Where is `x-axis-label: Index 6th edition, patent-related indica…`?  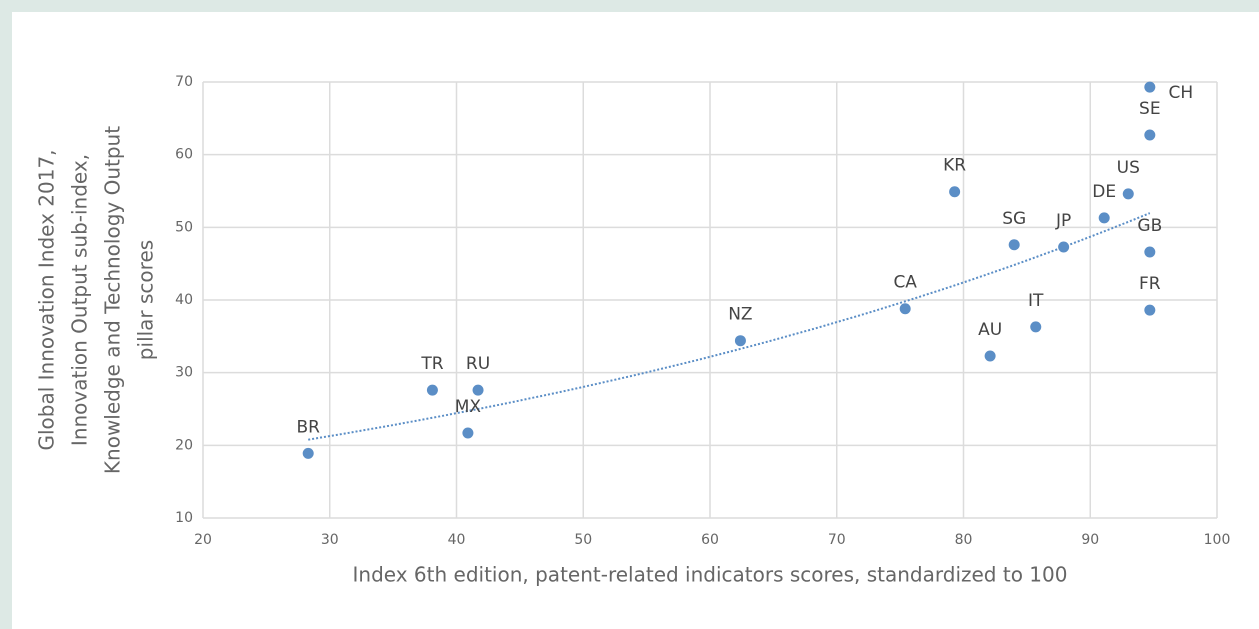
x-axis-label: Index 6th edition, patent-related indica… is located at coordinates (710, 575).